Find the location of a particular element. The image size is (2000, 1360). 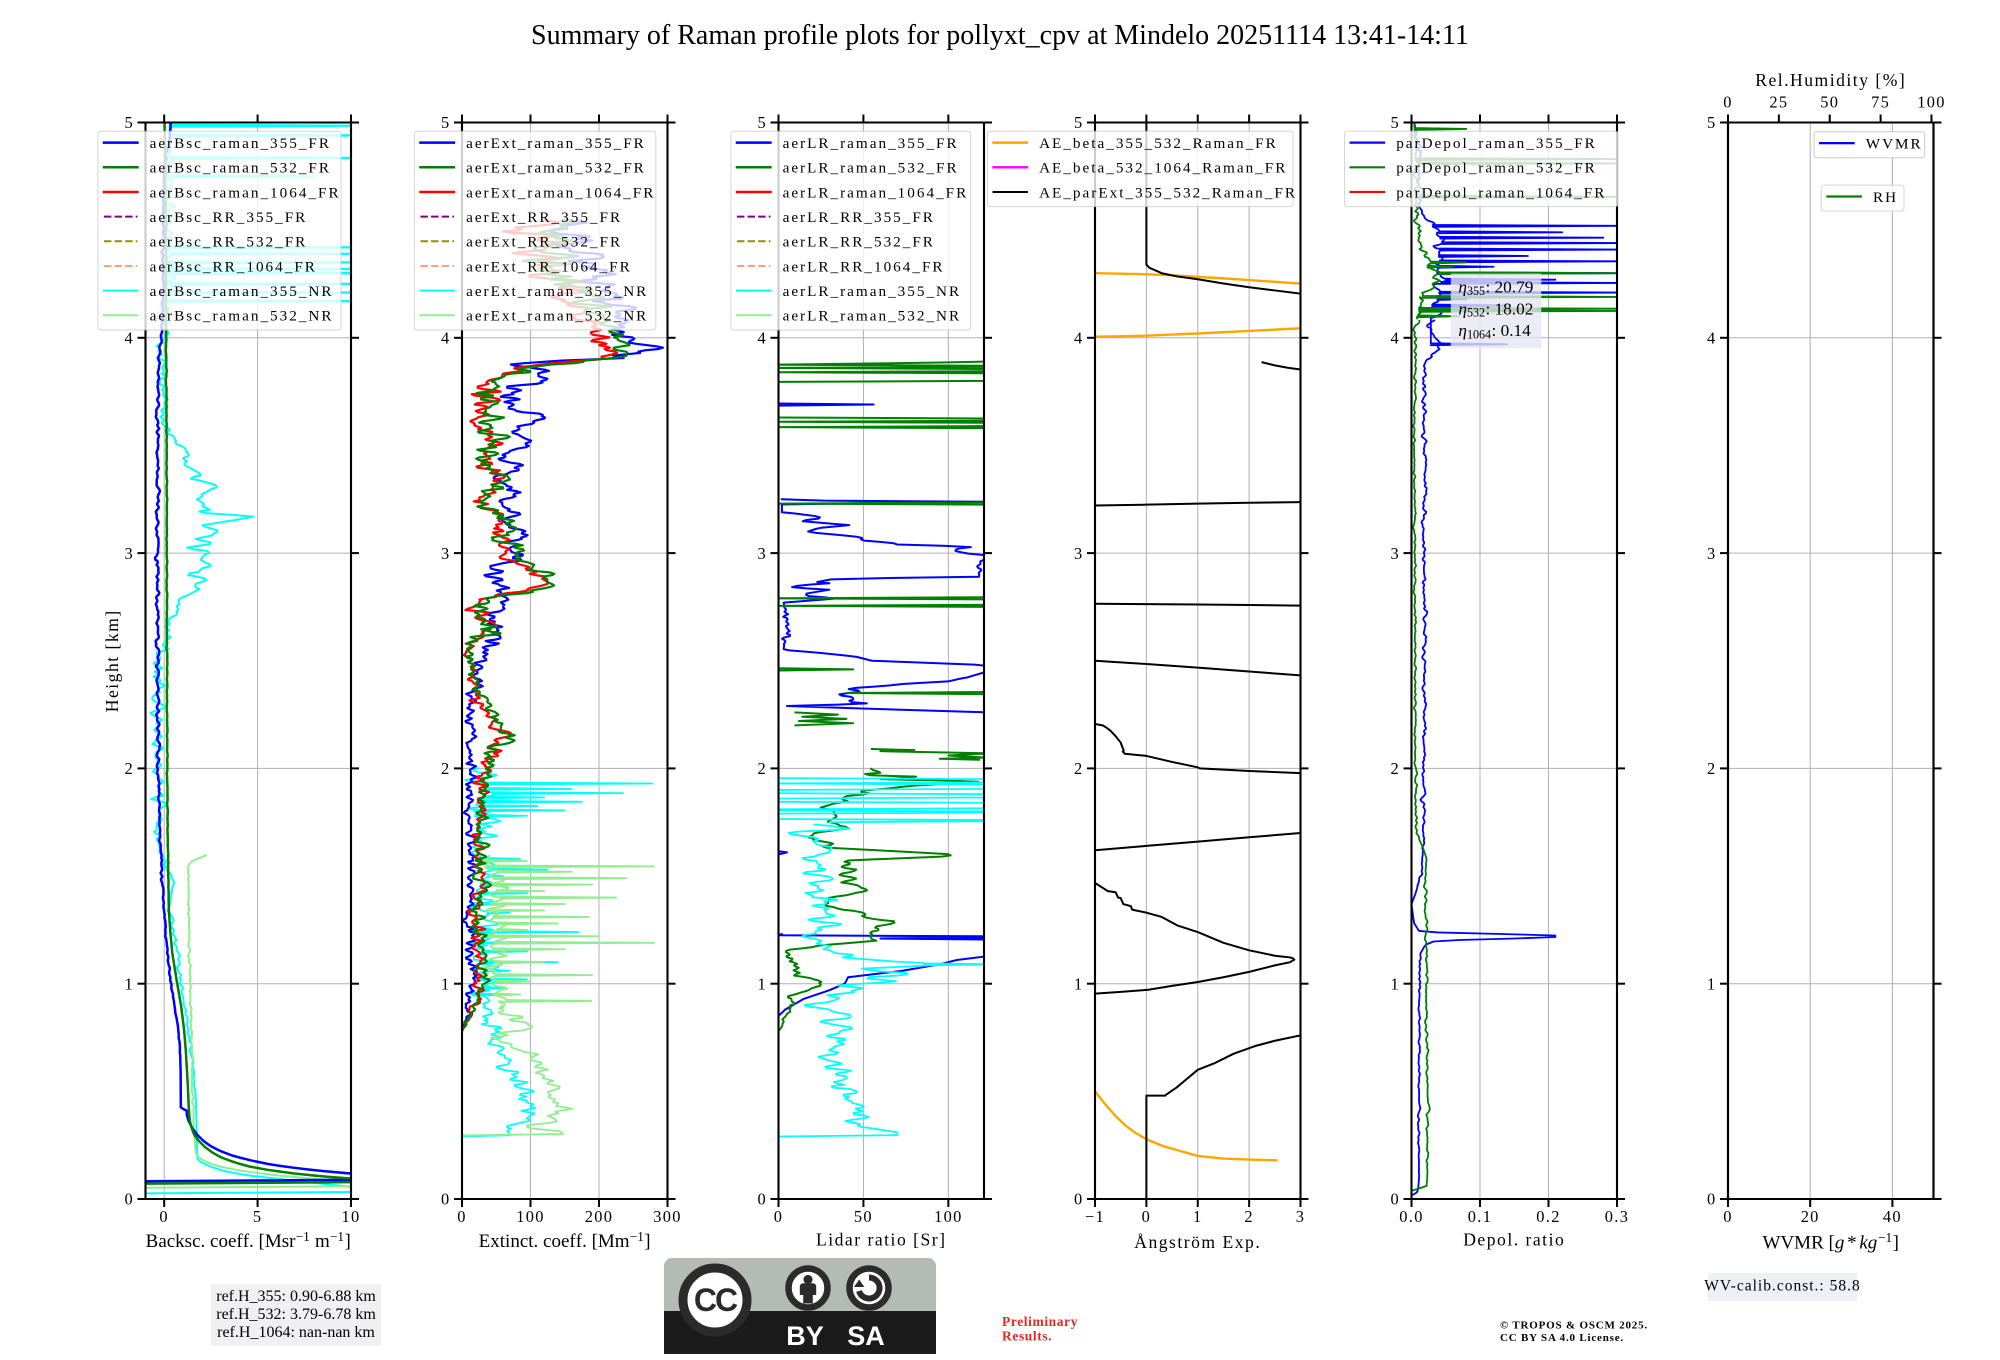

svg-text: parDepol_raman_1064_FR is located at coordinates (1539, 192).